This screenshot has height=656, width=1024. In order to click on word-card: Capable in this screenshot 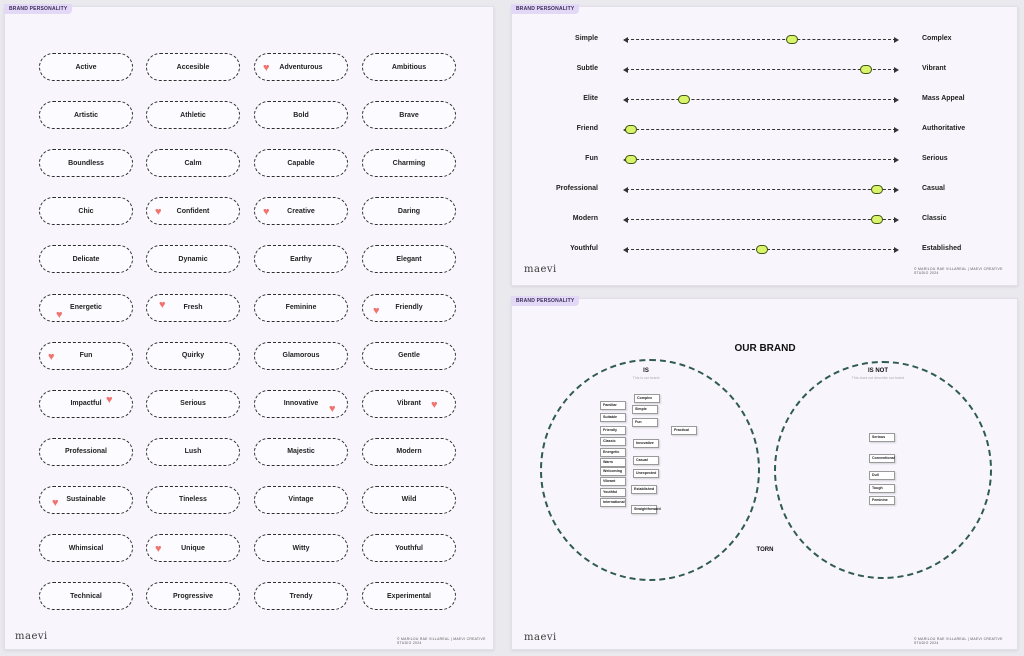, I will do `click(301, 163)`.